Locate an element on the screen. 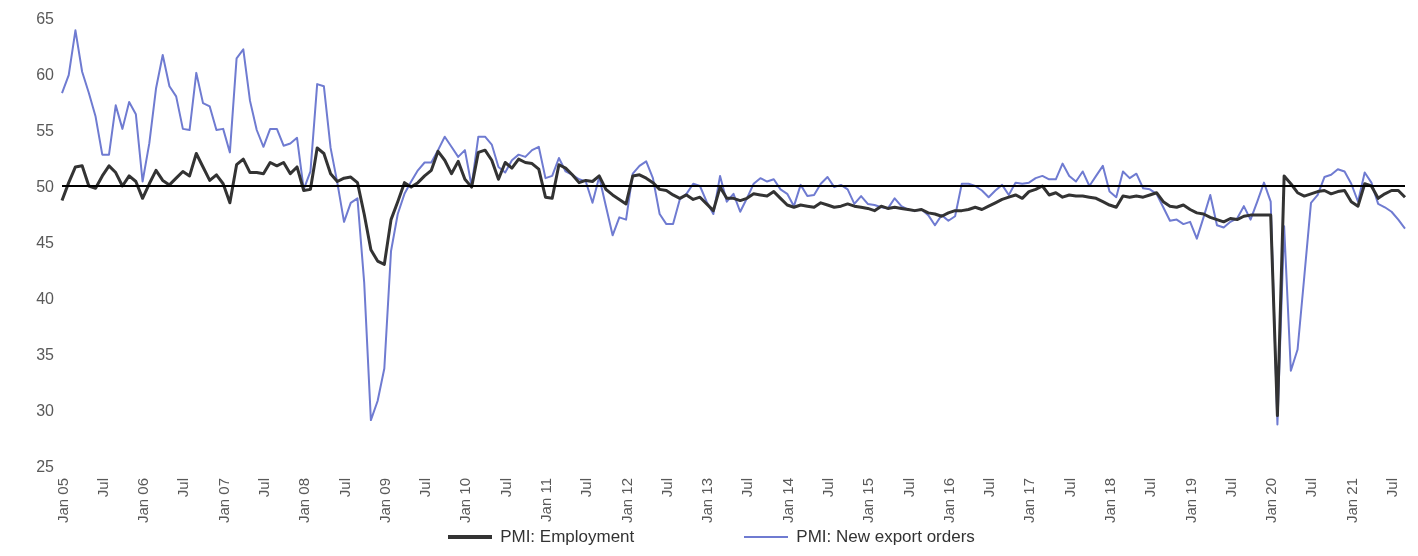  y-tick-label: 65 is located at coordinates (45, 18).